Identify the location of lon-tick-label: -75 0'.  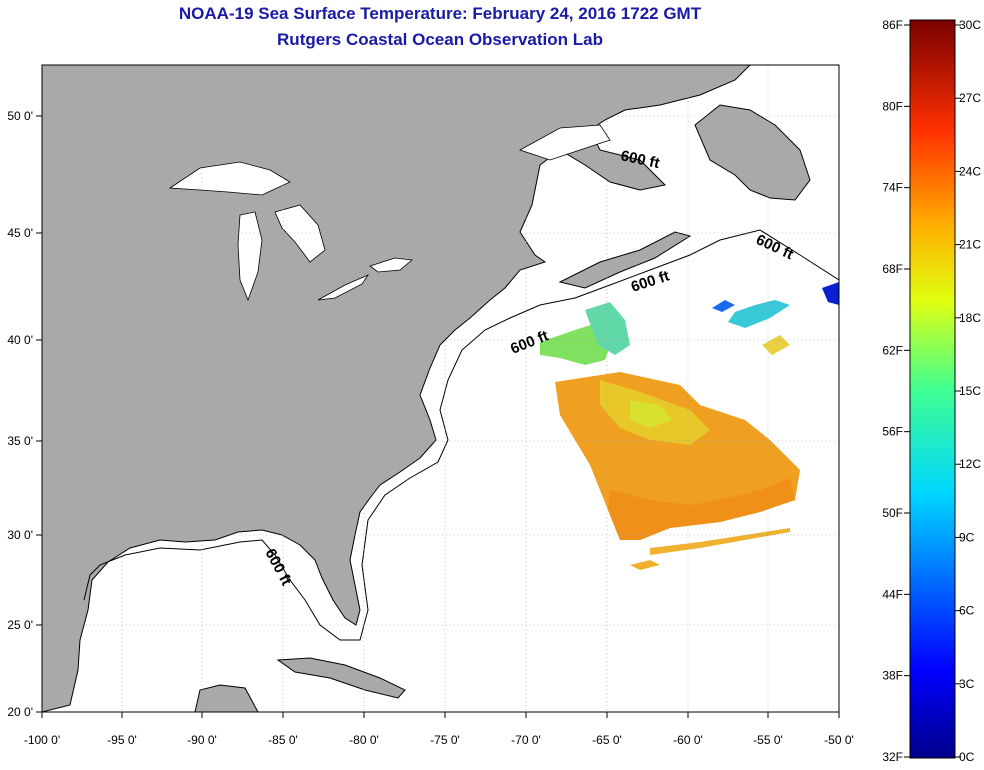
(445, 740).